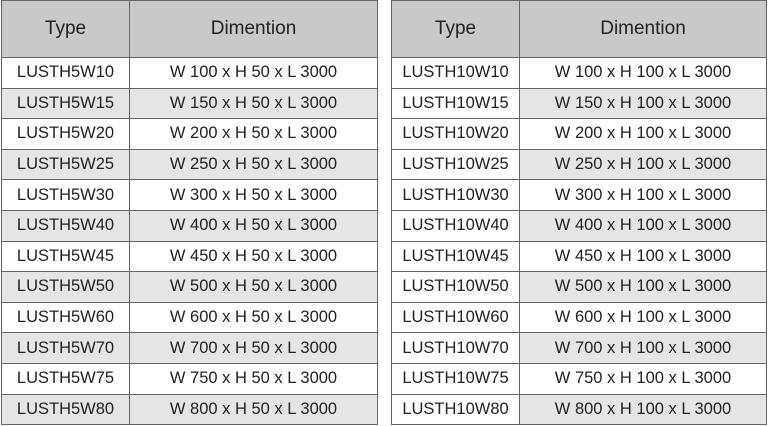 The image size is (768, 426). What do you see at coordinates (643, 348) in the screenshot?
I see `cell-dimension: W 700 x H 100 x L 3000` at bounding box center [643, 348].